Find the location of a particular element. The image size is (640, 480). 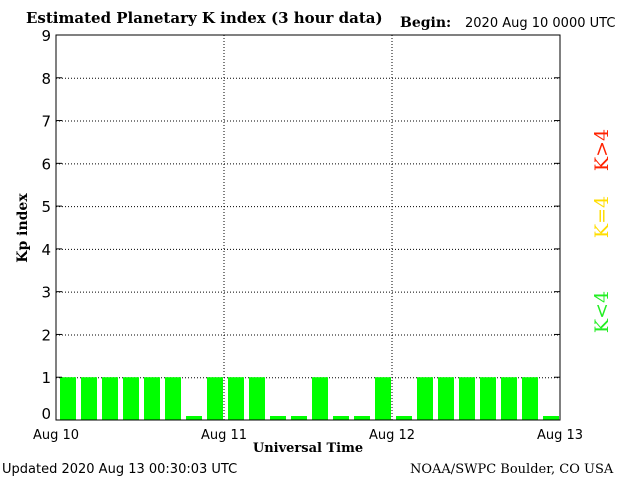

begin-value: 2020 Aug 10 0000 UTC is located at coordinates (540, 23).